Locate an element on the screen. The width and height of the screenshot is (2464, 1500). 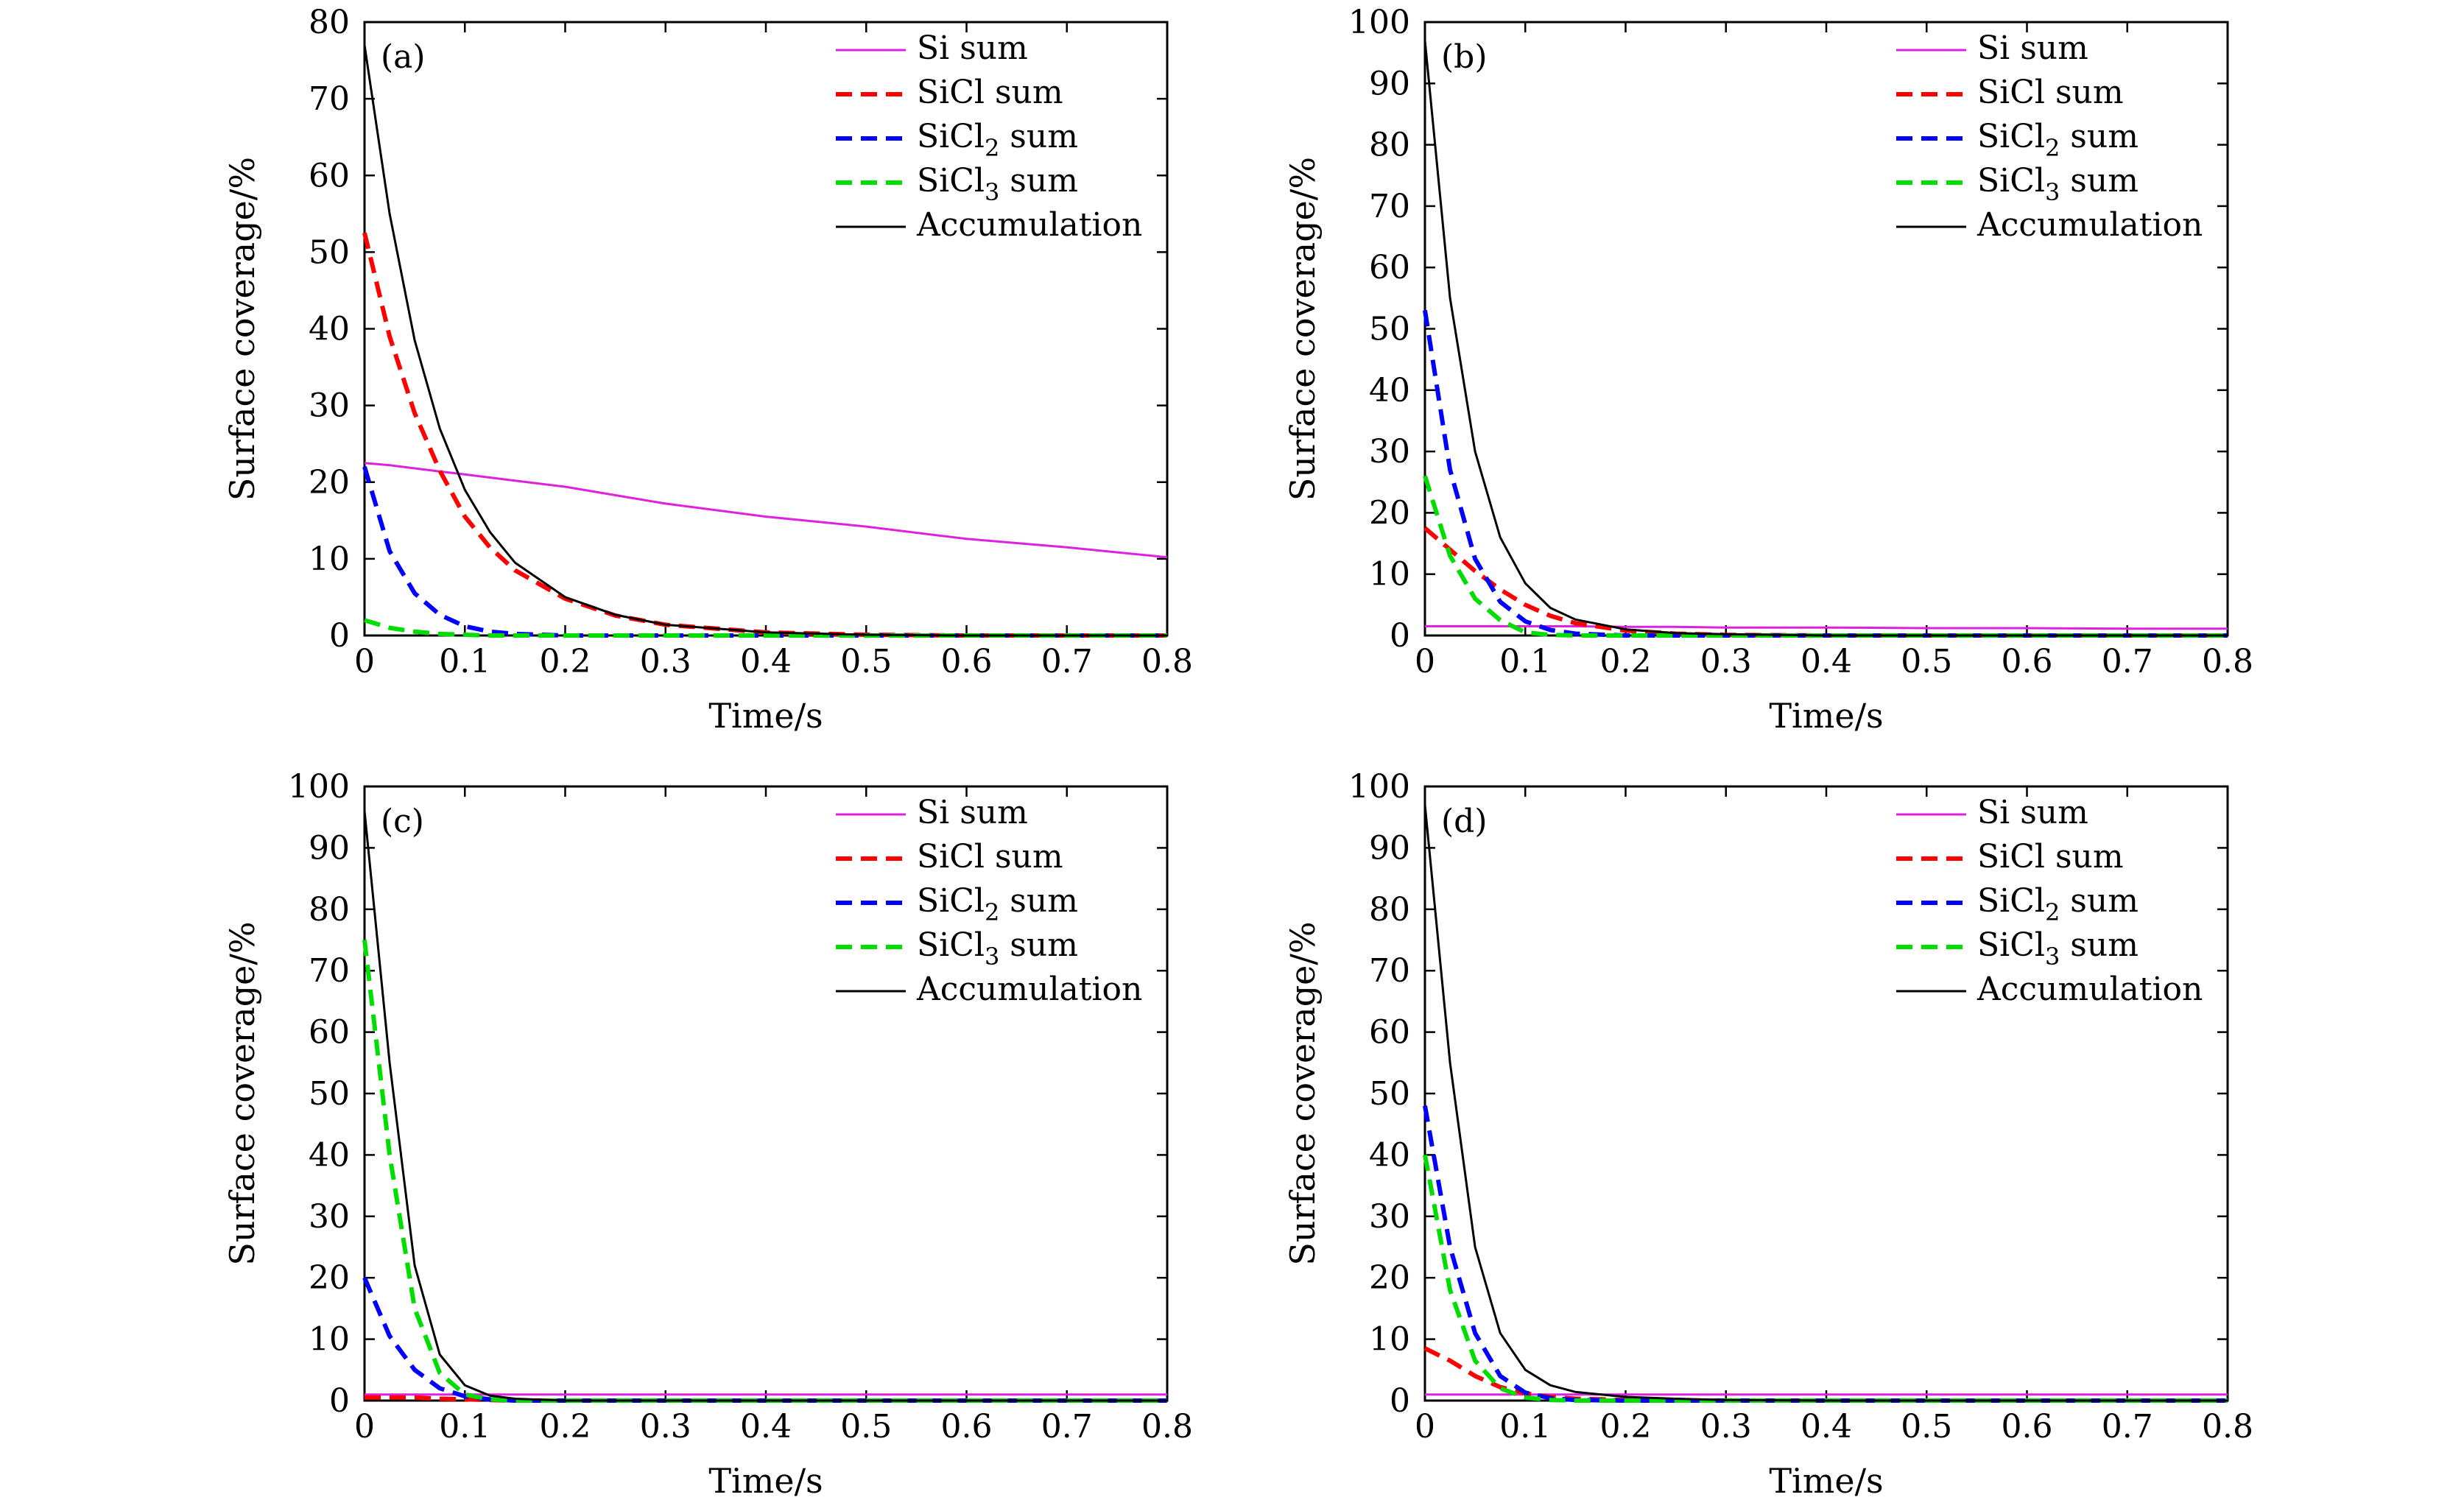
panel-label: (d) is located at coordinates (1464, 821).